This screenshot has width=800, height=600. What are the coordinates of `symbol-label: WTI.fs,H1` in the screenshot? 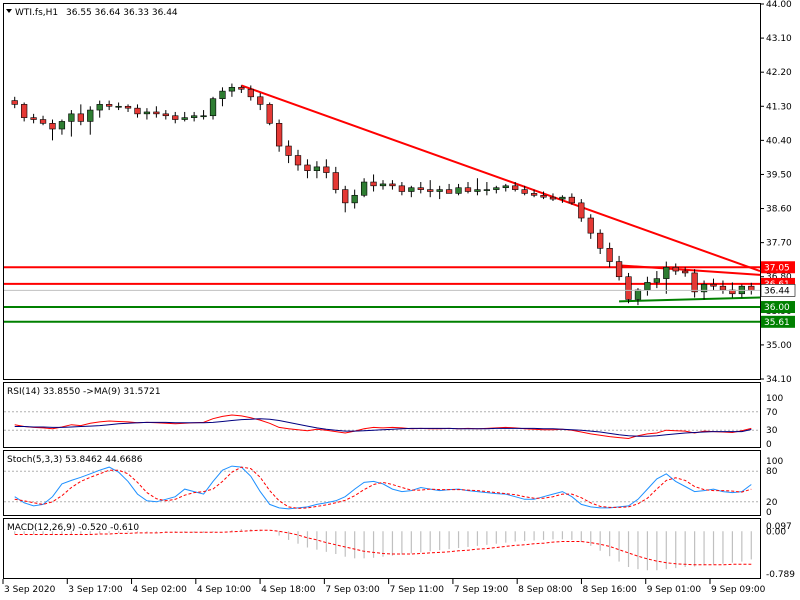 It's located at (36, 13).